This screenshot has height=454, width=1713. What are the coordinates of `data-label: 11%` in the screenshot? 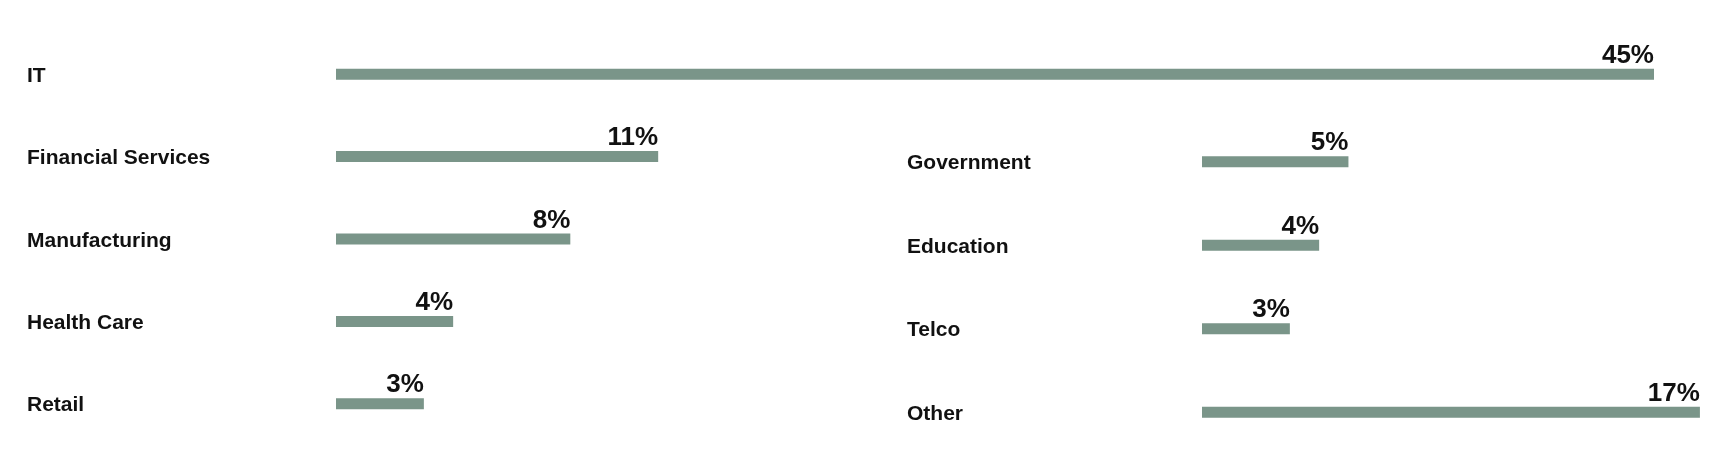 It's located at (633, 136).